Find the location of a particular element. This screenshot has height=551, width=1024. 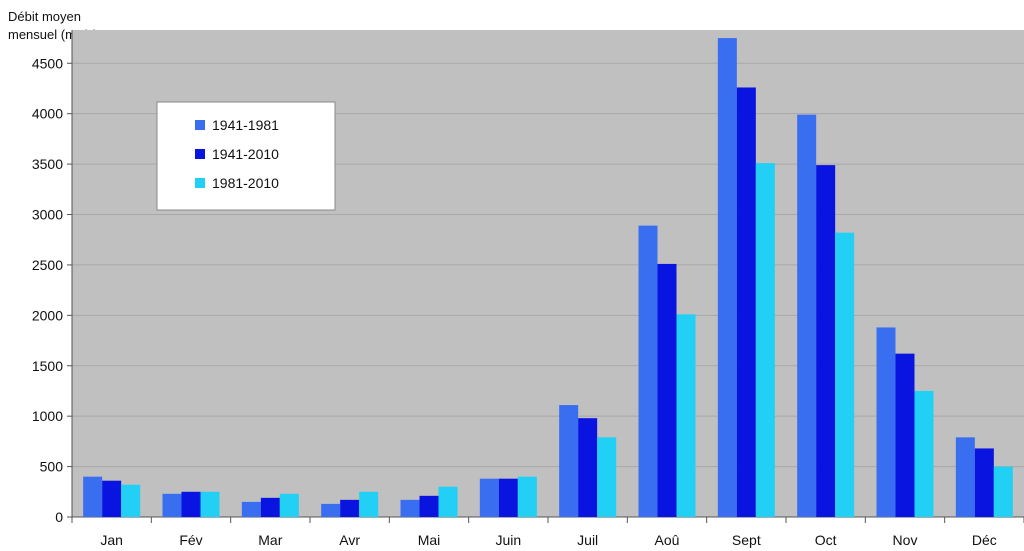

x-tick-label: Jan is located at coordinates (111, 540).